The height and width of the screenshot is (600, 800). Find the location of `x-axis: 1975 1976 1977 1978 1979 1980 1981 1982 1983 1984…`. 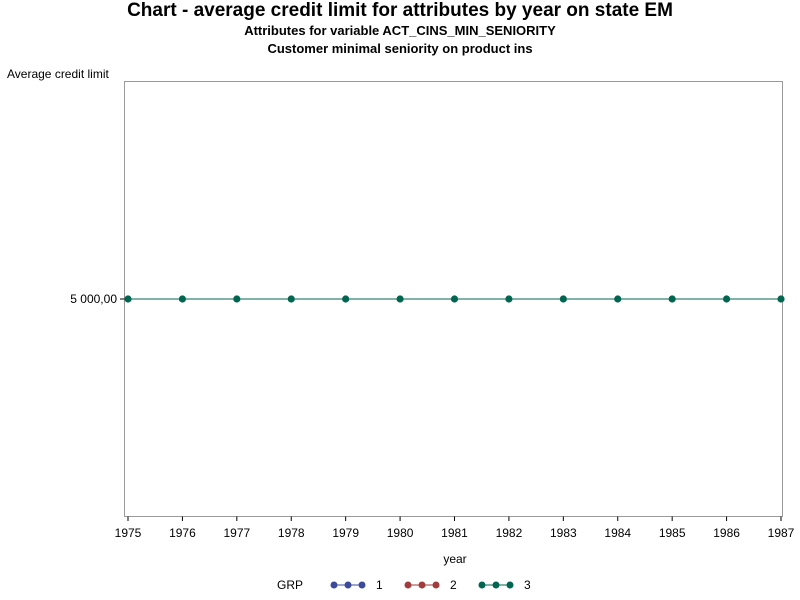

x-axis: 1975 1976 1977 1978 1979 1980 1981 1982 1983 1984… is located at coordinates (455, 528).